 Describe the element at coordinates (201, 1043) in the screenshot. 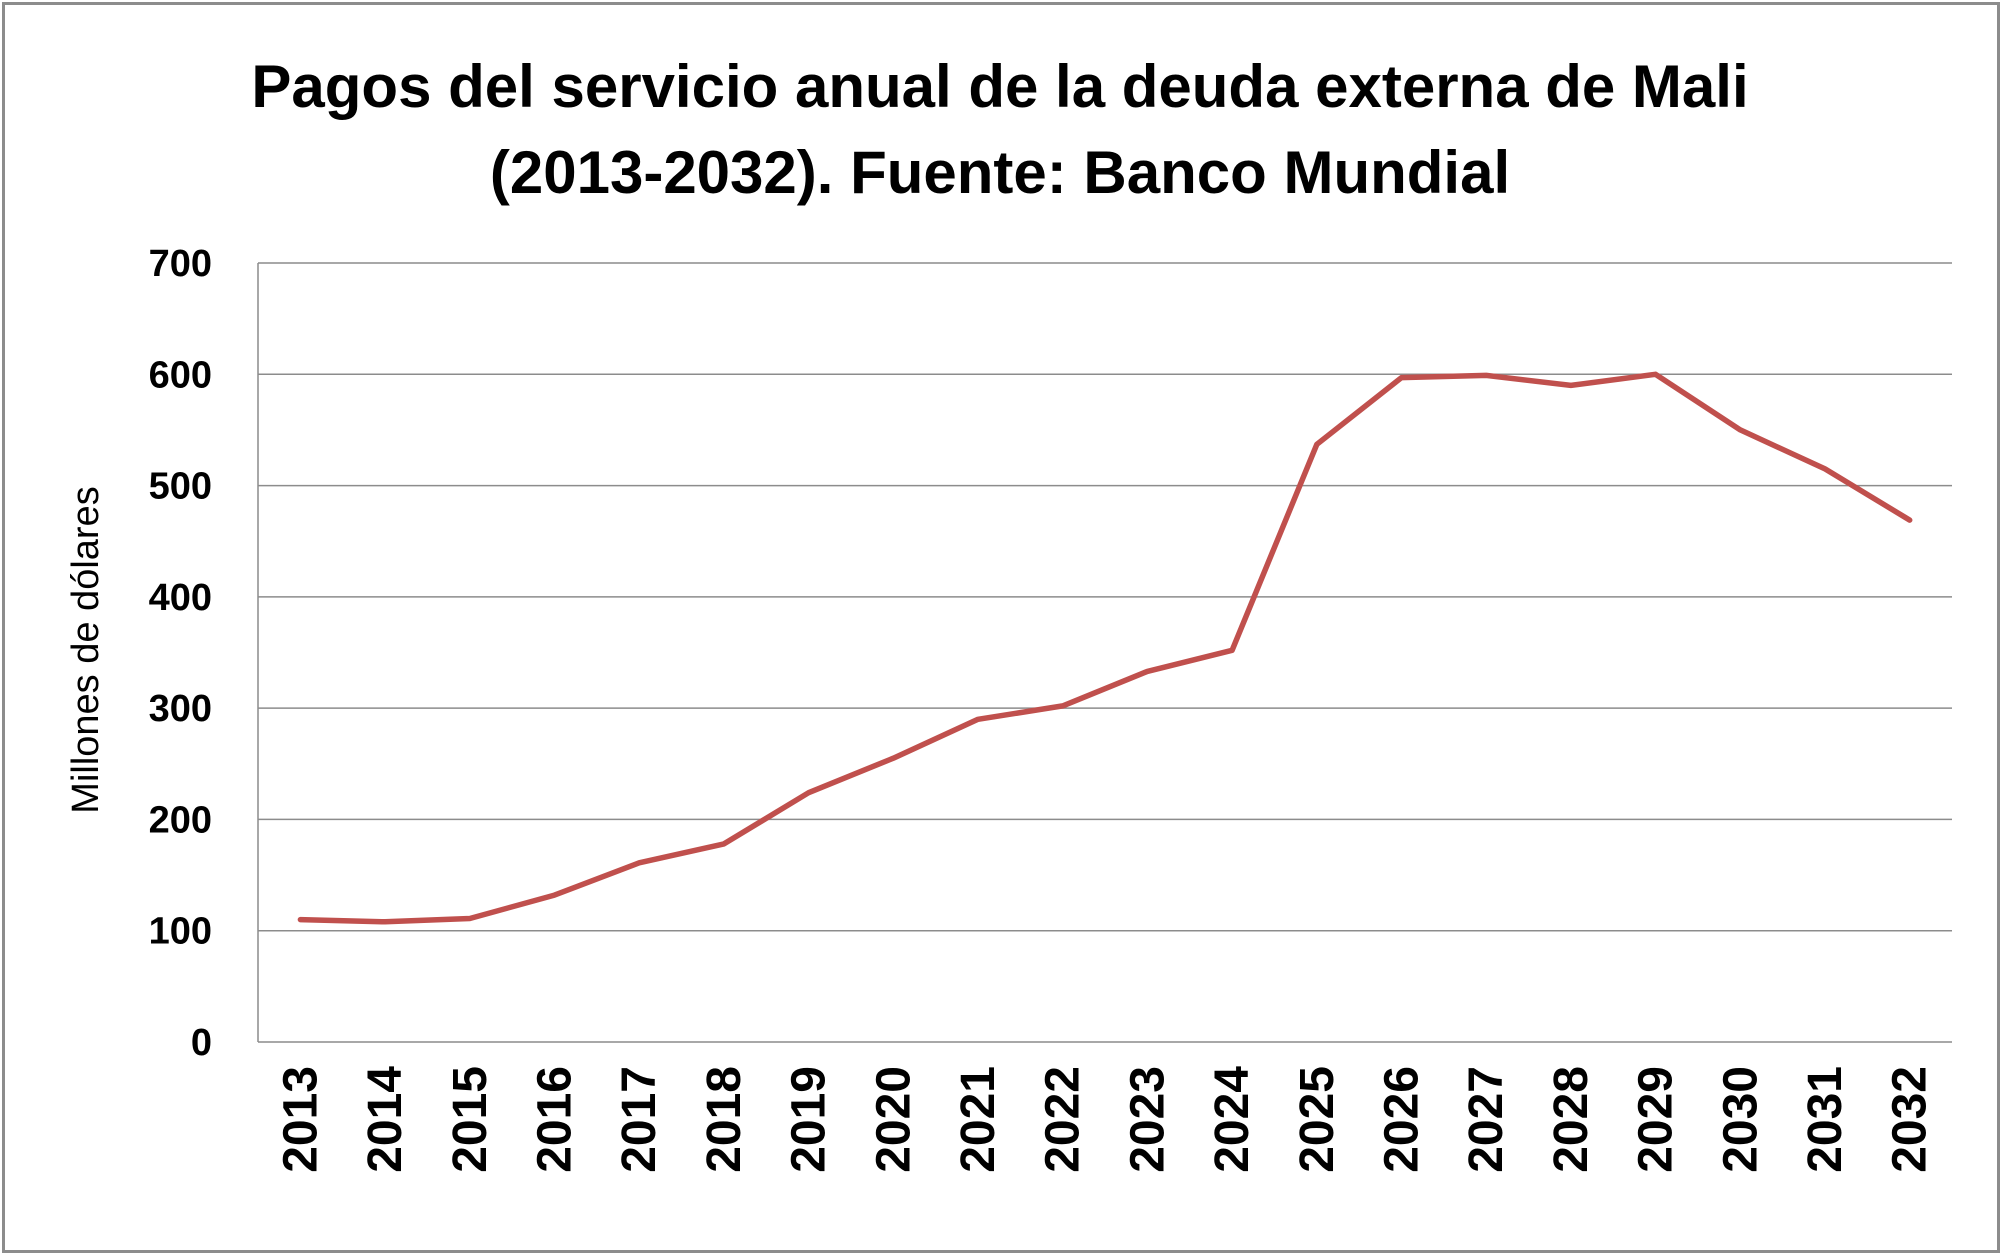

I see `y-tick-label-0: 0` at that location.